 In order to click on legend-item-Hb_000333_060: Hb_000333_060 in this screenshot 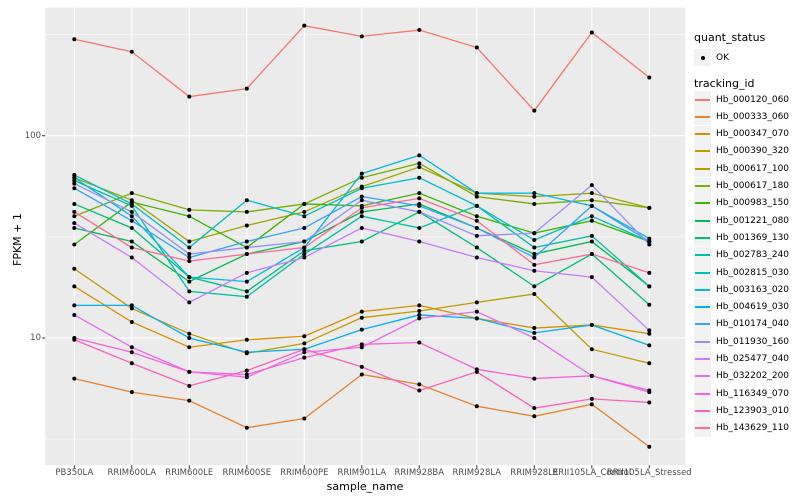, I will do `click(741, 117)`.